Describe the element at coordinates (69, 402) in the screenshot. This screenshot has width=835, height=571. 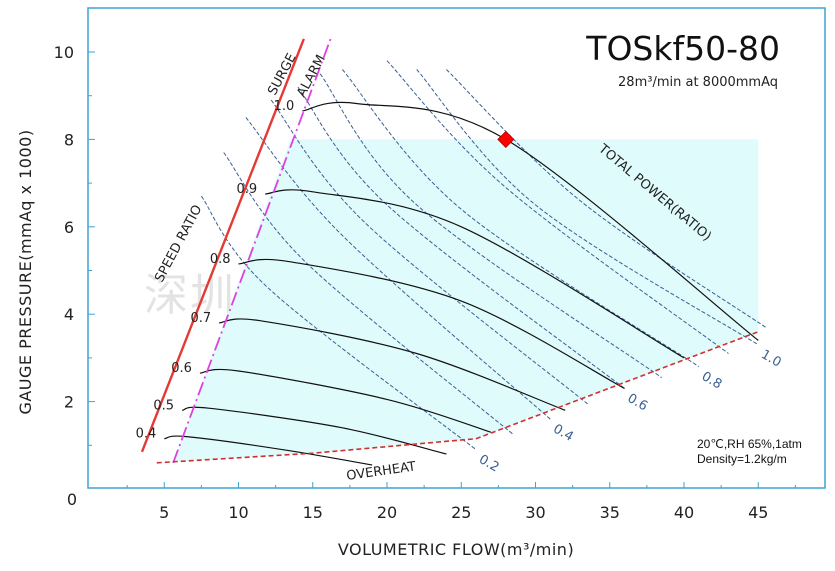
I see `y-tick-label: 2` at that location.